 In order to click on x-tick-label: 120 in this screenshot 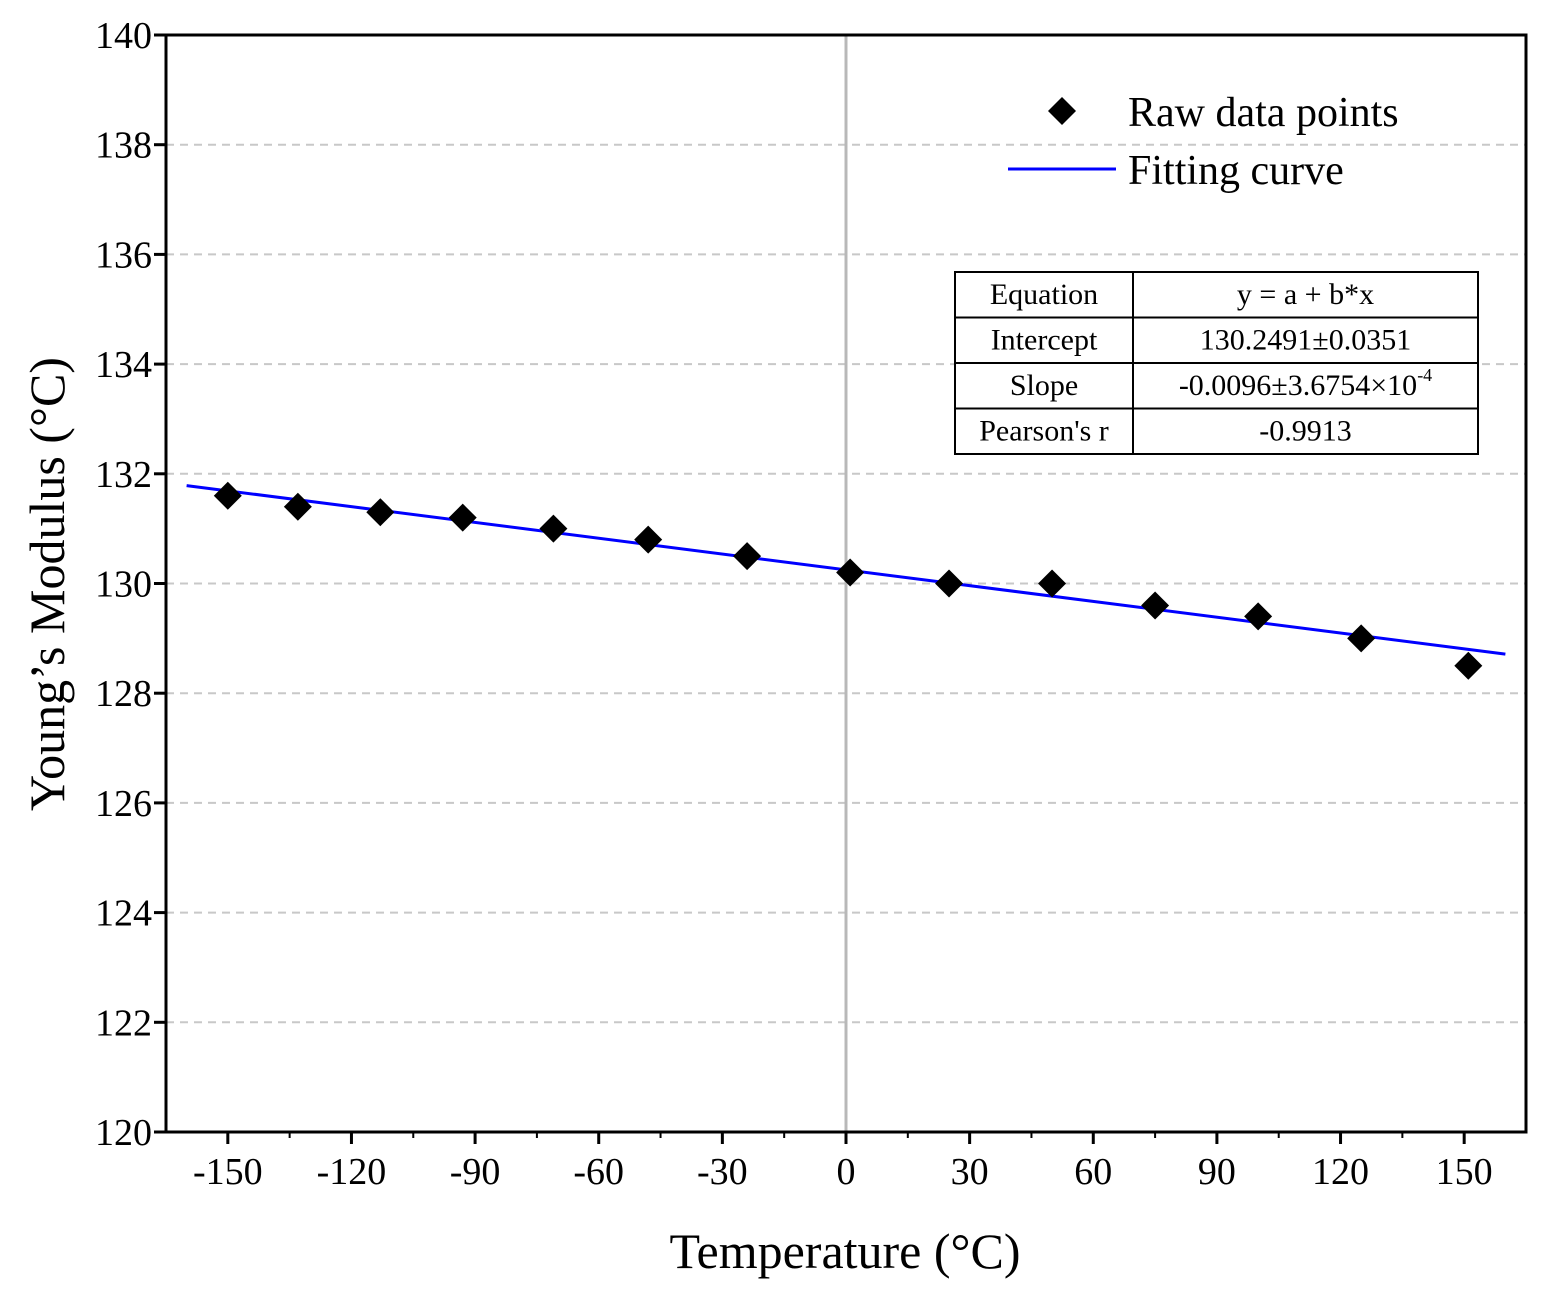, I will do `click(1340, 1172)`.